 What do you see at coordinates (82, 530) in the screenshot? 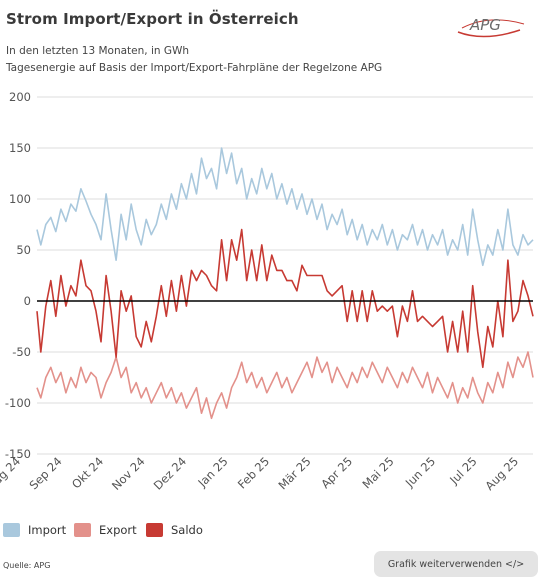
I see `legend-swatch-export` at bounding box center [82, 530].